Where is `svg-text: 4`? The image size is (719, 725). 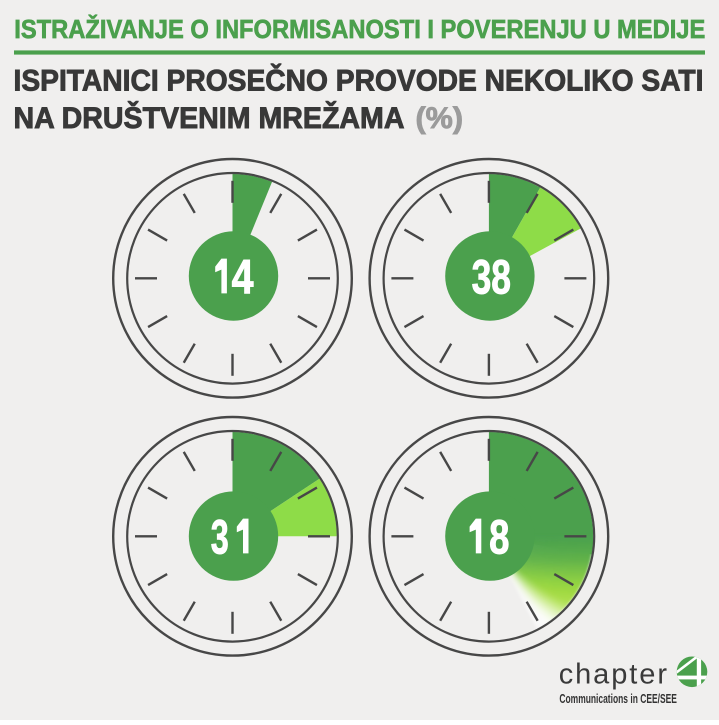
svg-text: 4 is located at coordinates (243, 277).